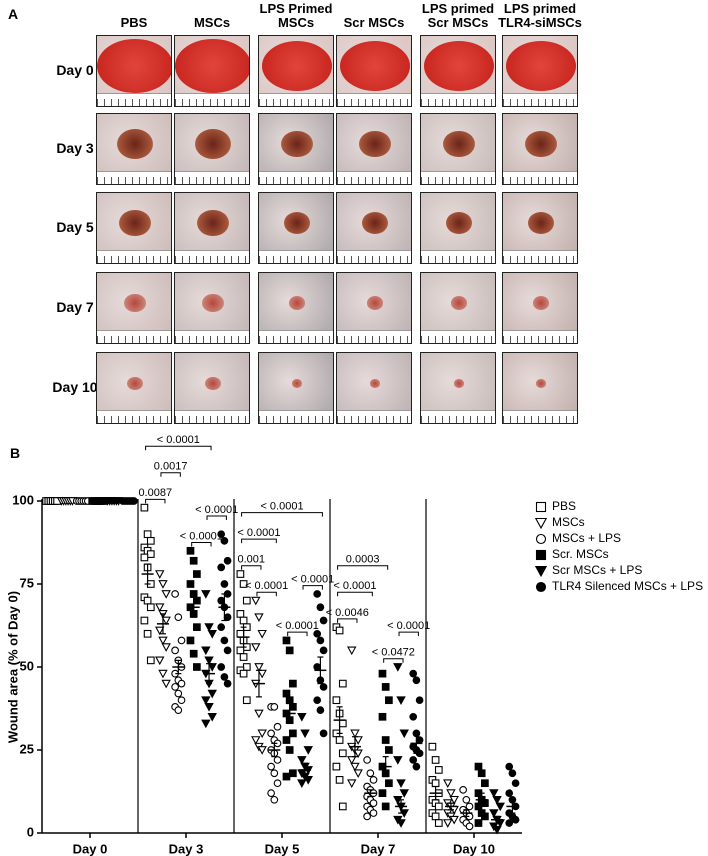  What do you see at coordinates (252, 560) in the screenshot?
I see `p-value-label: 0.001` at bounding box center [252, 560].